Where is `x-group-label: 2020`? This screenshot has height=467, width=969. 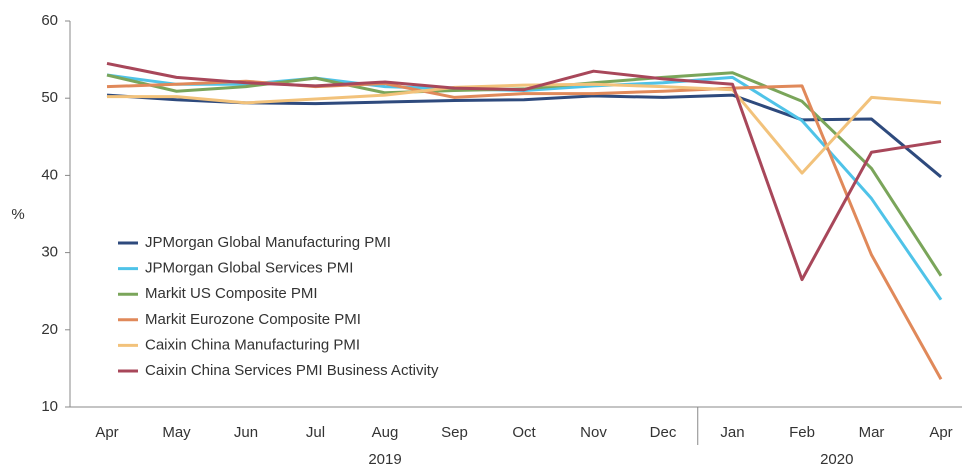
x-group-label: 2020 is located at coordinates (836, 459).